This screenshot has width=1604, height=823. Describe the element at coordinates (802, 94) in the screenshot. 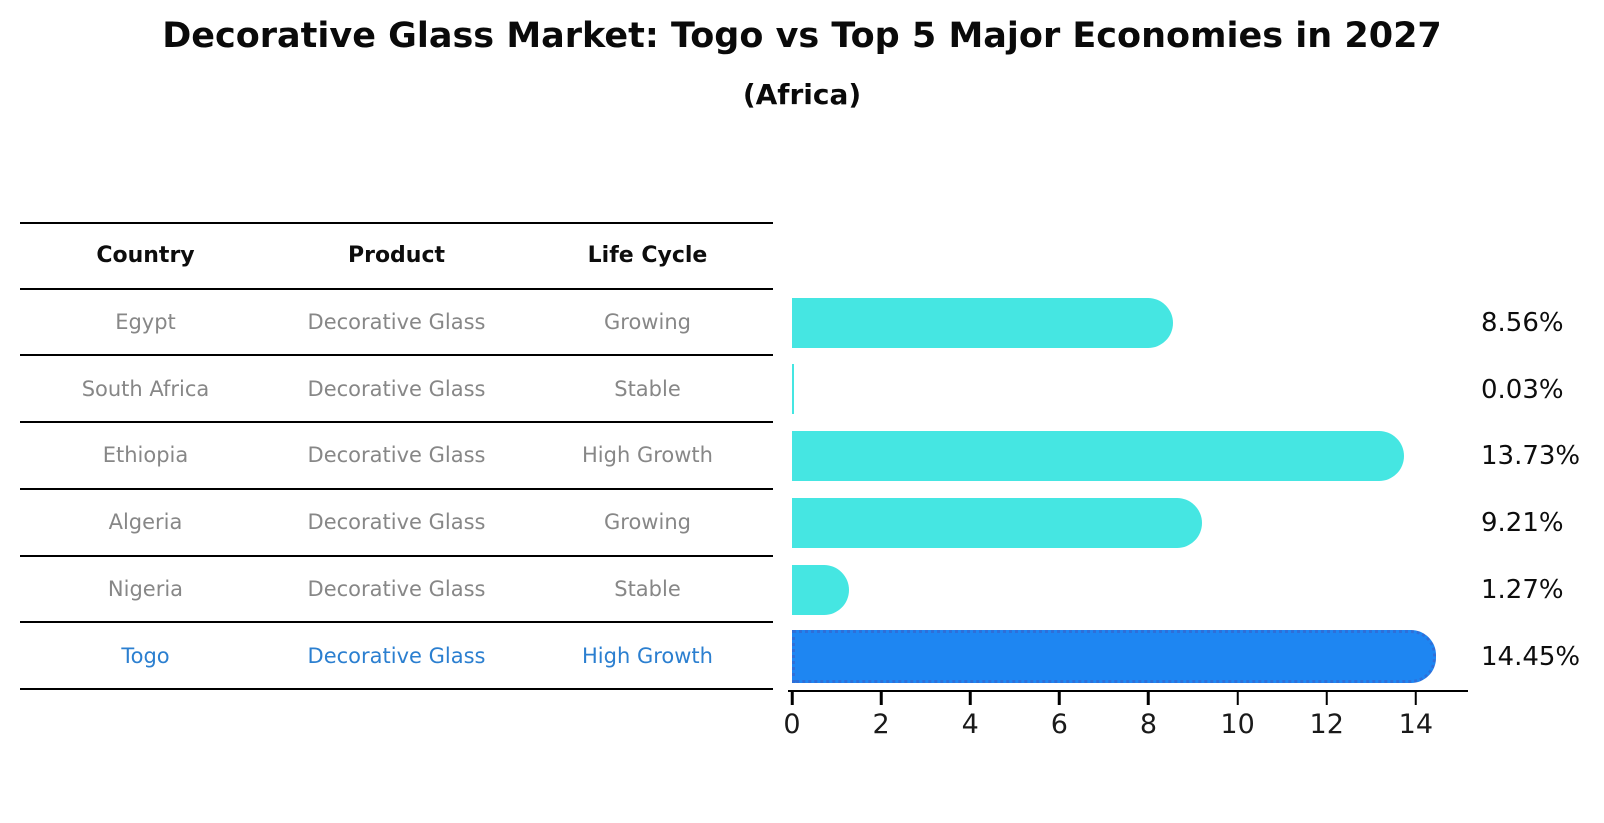

I see `chart-subtitle: (Africa)` at that location.